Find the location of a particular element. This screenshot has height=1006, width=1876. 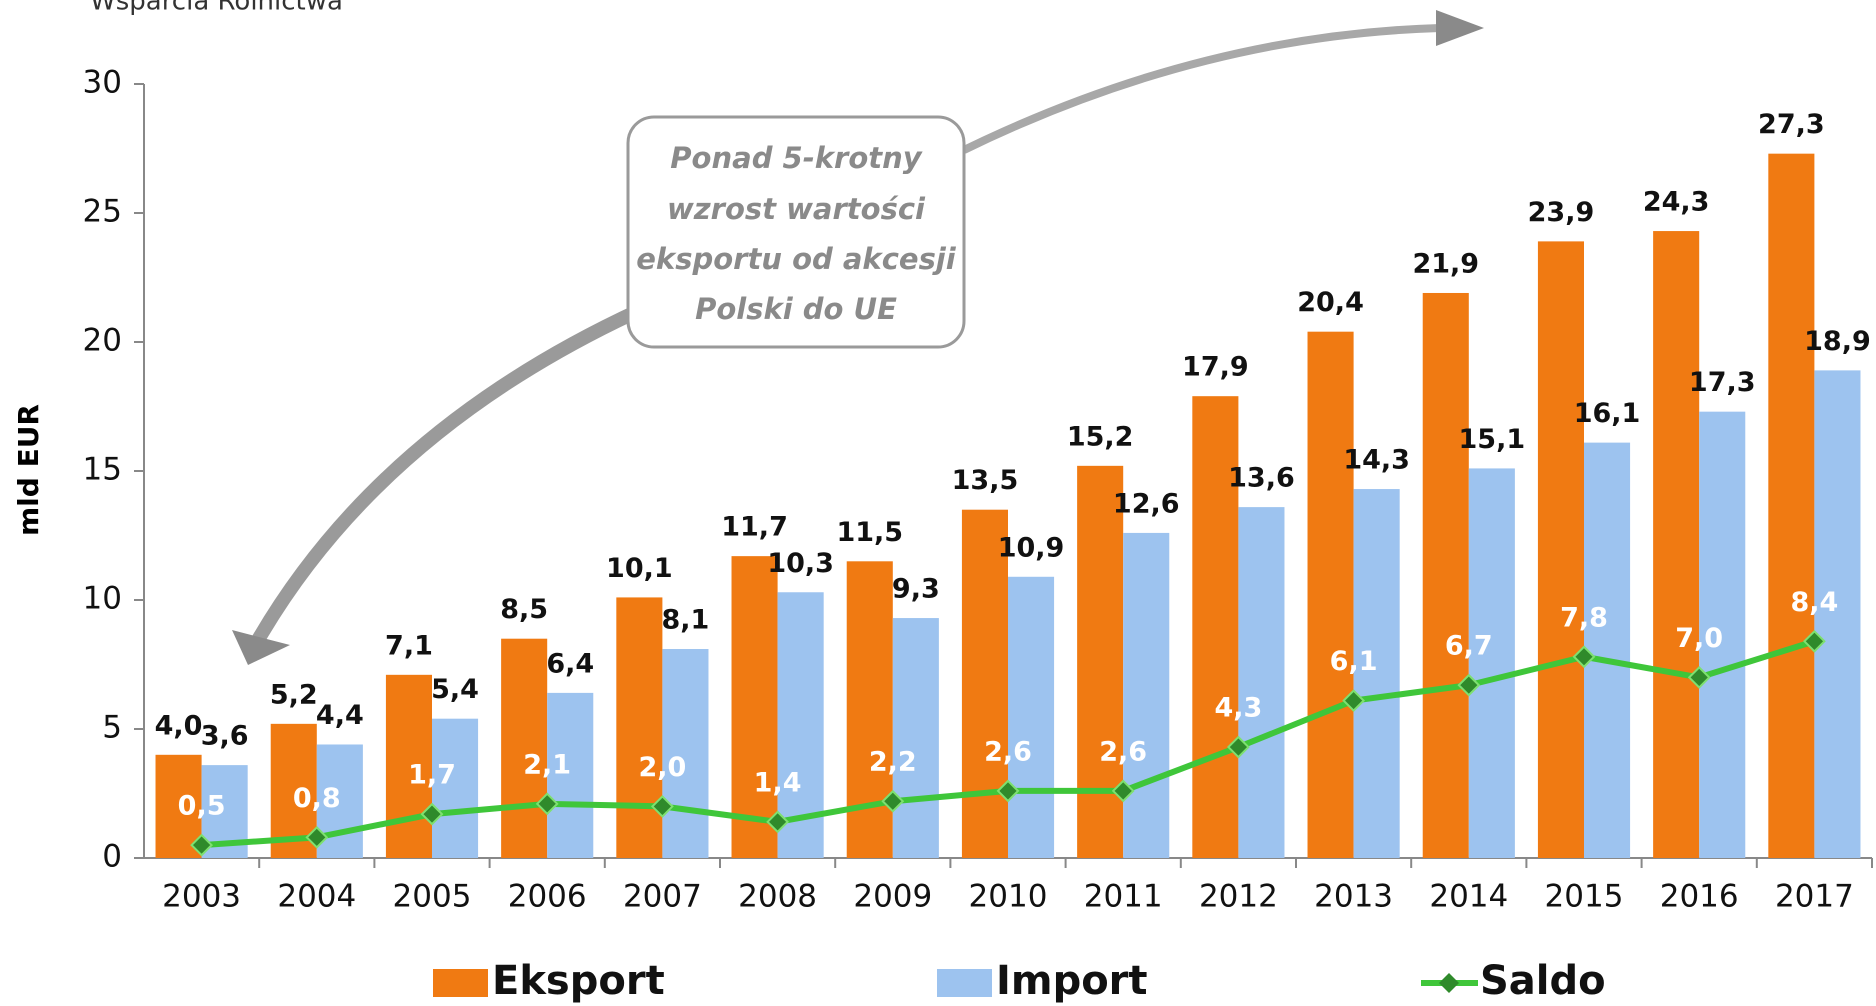

data-label: 10,3 is located at coordinates (800, 563).